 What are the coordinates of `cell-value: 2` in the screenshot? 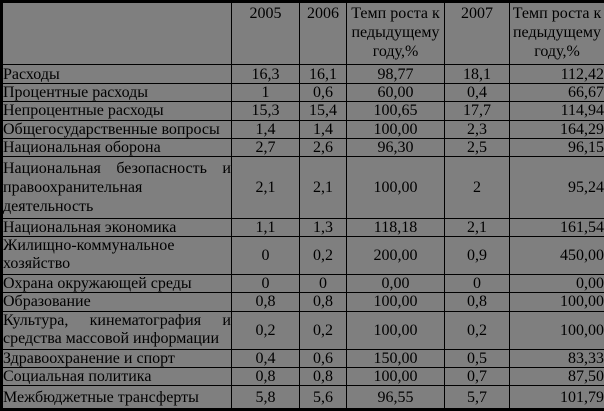 It's located at (477, 187).